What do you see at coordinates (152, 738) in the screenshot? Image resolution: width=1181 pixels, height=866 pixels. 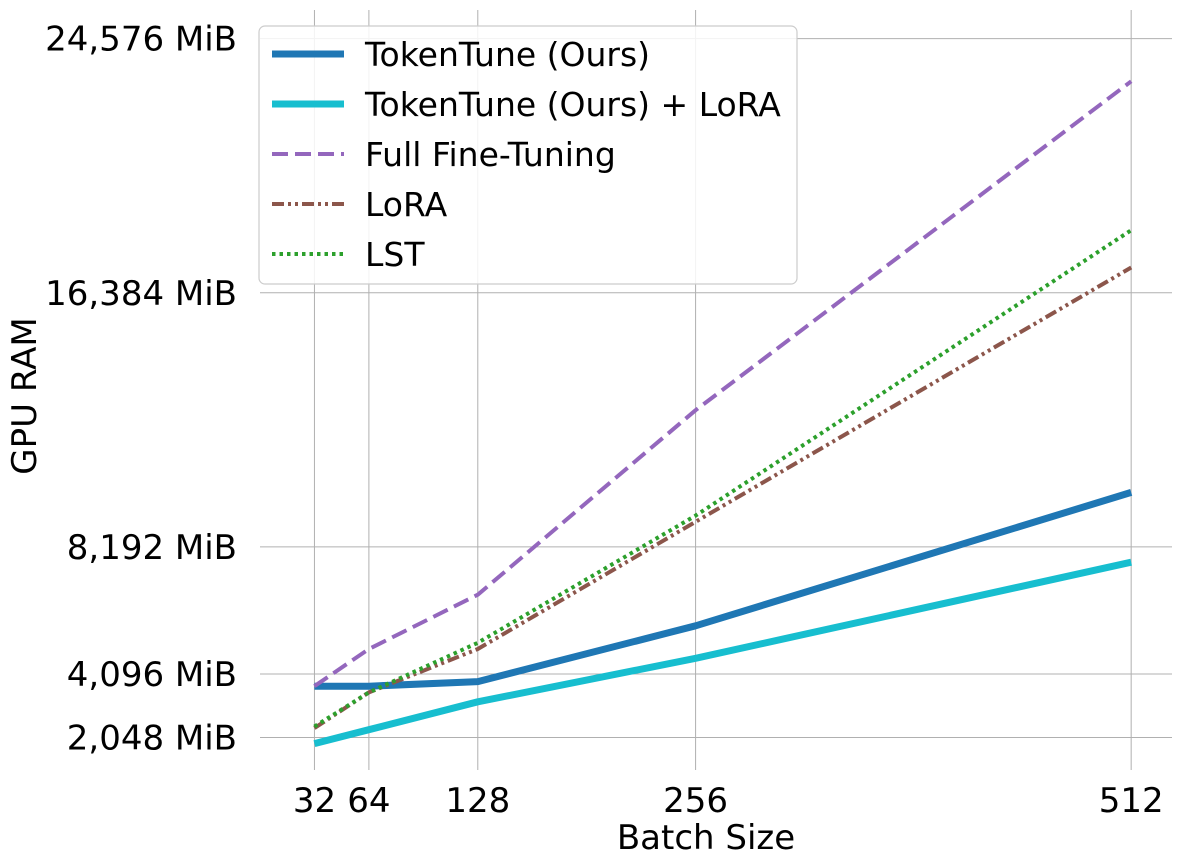 I see `y-tick-label: 2,048 MiB` at bounding box center [152, 738].